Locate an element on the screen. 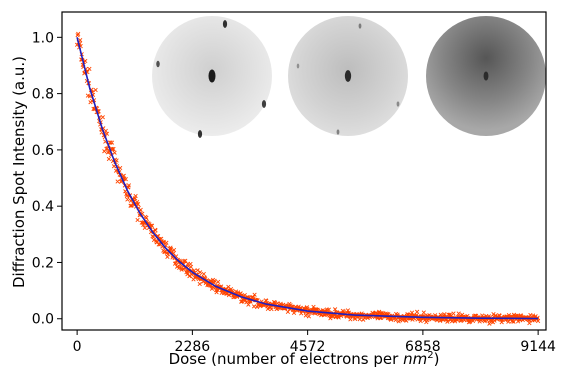 The image size is (565, 370). x-axis: 0 2286 4572 6858 9144 is located at coordinates (314, 342).